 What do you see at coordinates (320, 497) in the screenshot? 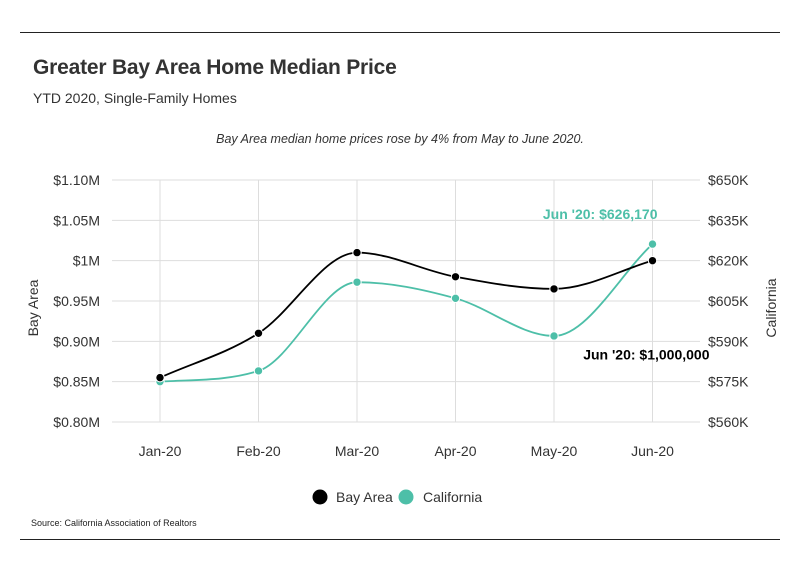
I see `legend-marker-bay-area` at bounding box center [320, 497].